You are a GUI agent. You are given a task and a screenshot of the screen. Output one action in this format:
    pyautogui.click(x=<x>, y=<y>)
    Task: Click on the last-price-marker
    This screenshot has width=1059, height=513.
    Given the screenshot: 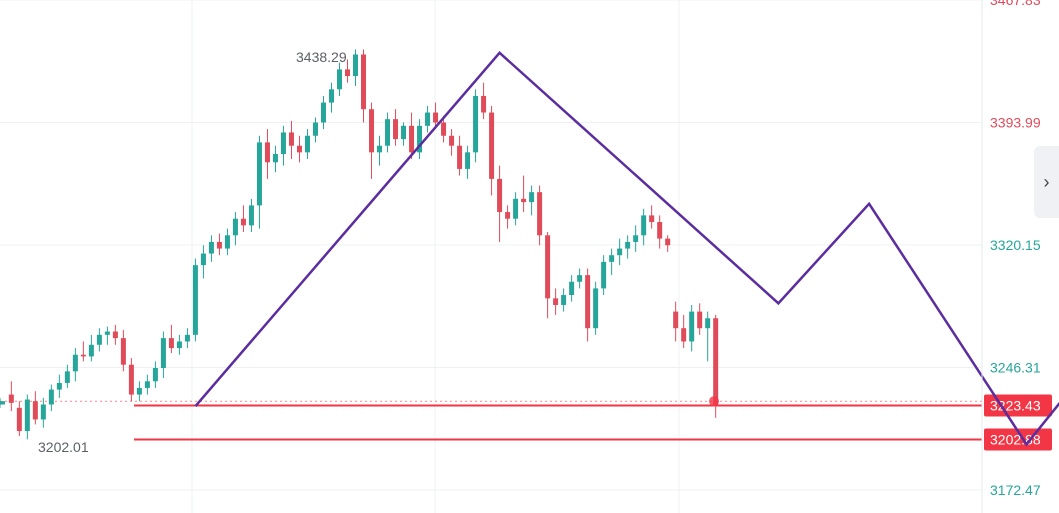 What is the action you would take?
    pyautogui.click(x=714, y=401)
    